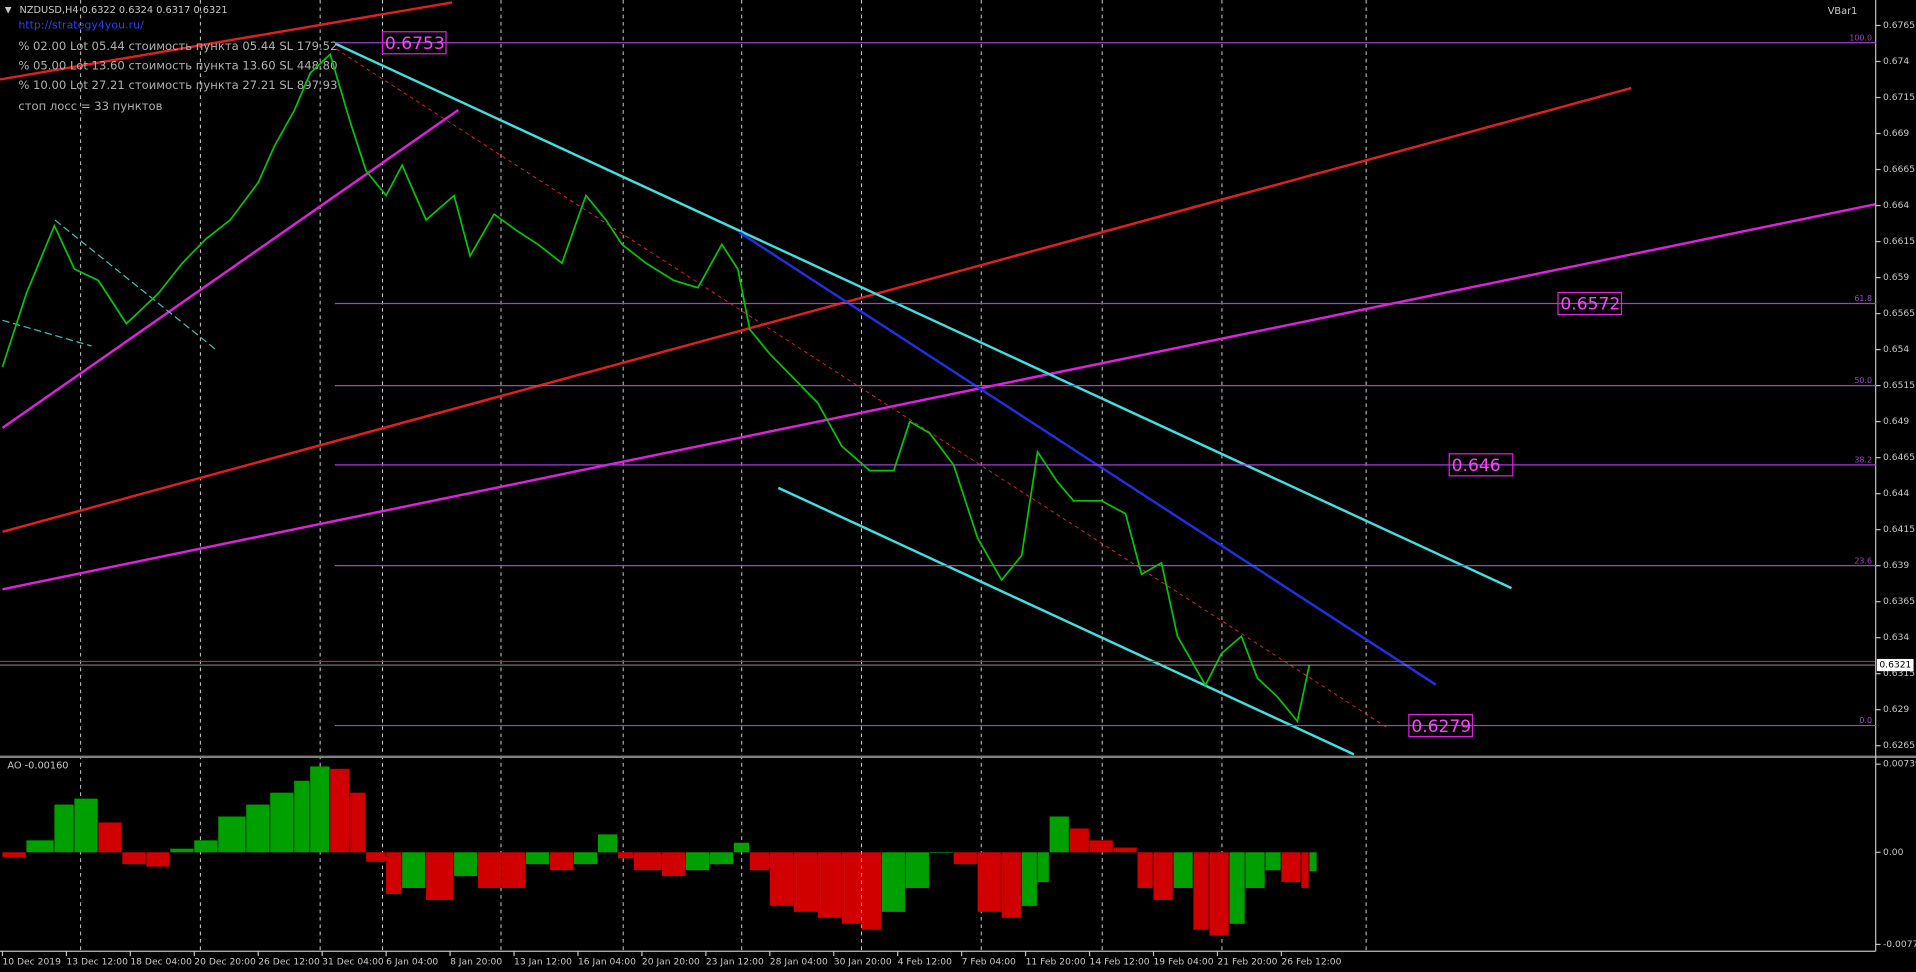 The height and width of the screenshot is (972, 1916). Describe the element at coordinates (607, 962) in the screenshot. I see `x-tick-label: 16 Jan 04:00` at that location.